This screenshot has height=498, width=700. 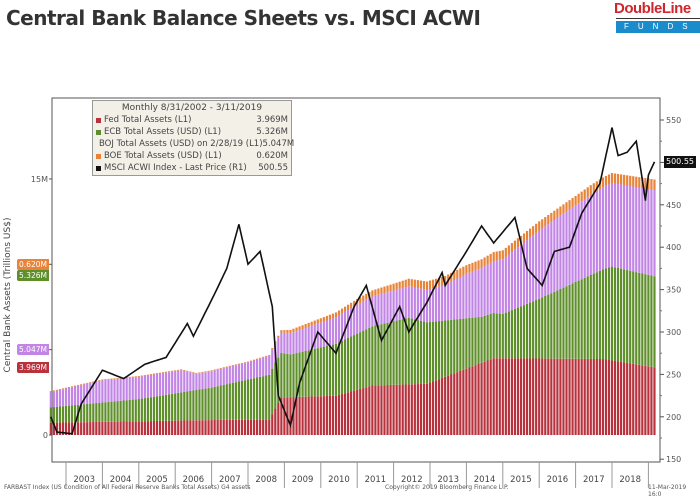 What do you see at coordinates (194, 480) in the screenshot?
I see `x-tick-label: 2006` at bounding box center [194, 480].